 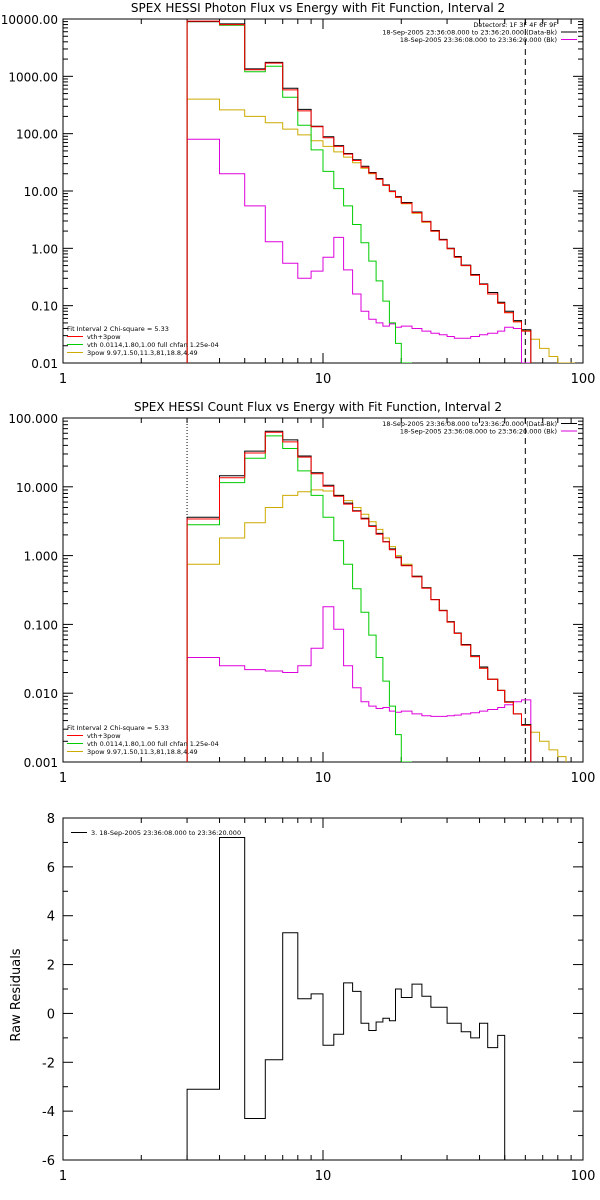 I want to click on y-tick-label: -2, so click(x=48, y=1063).